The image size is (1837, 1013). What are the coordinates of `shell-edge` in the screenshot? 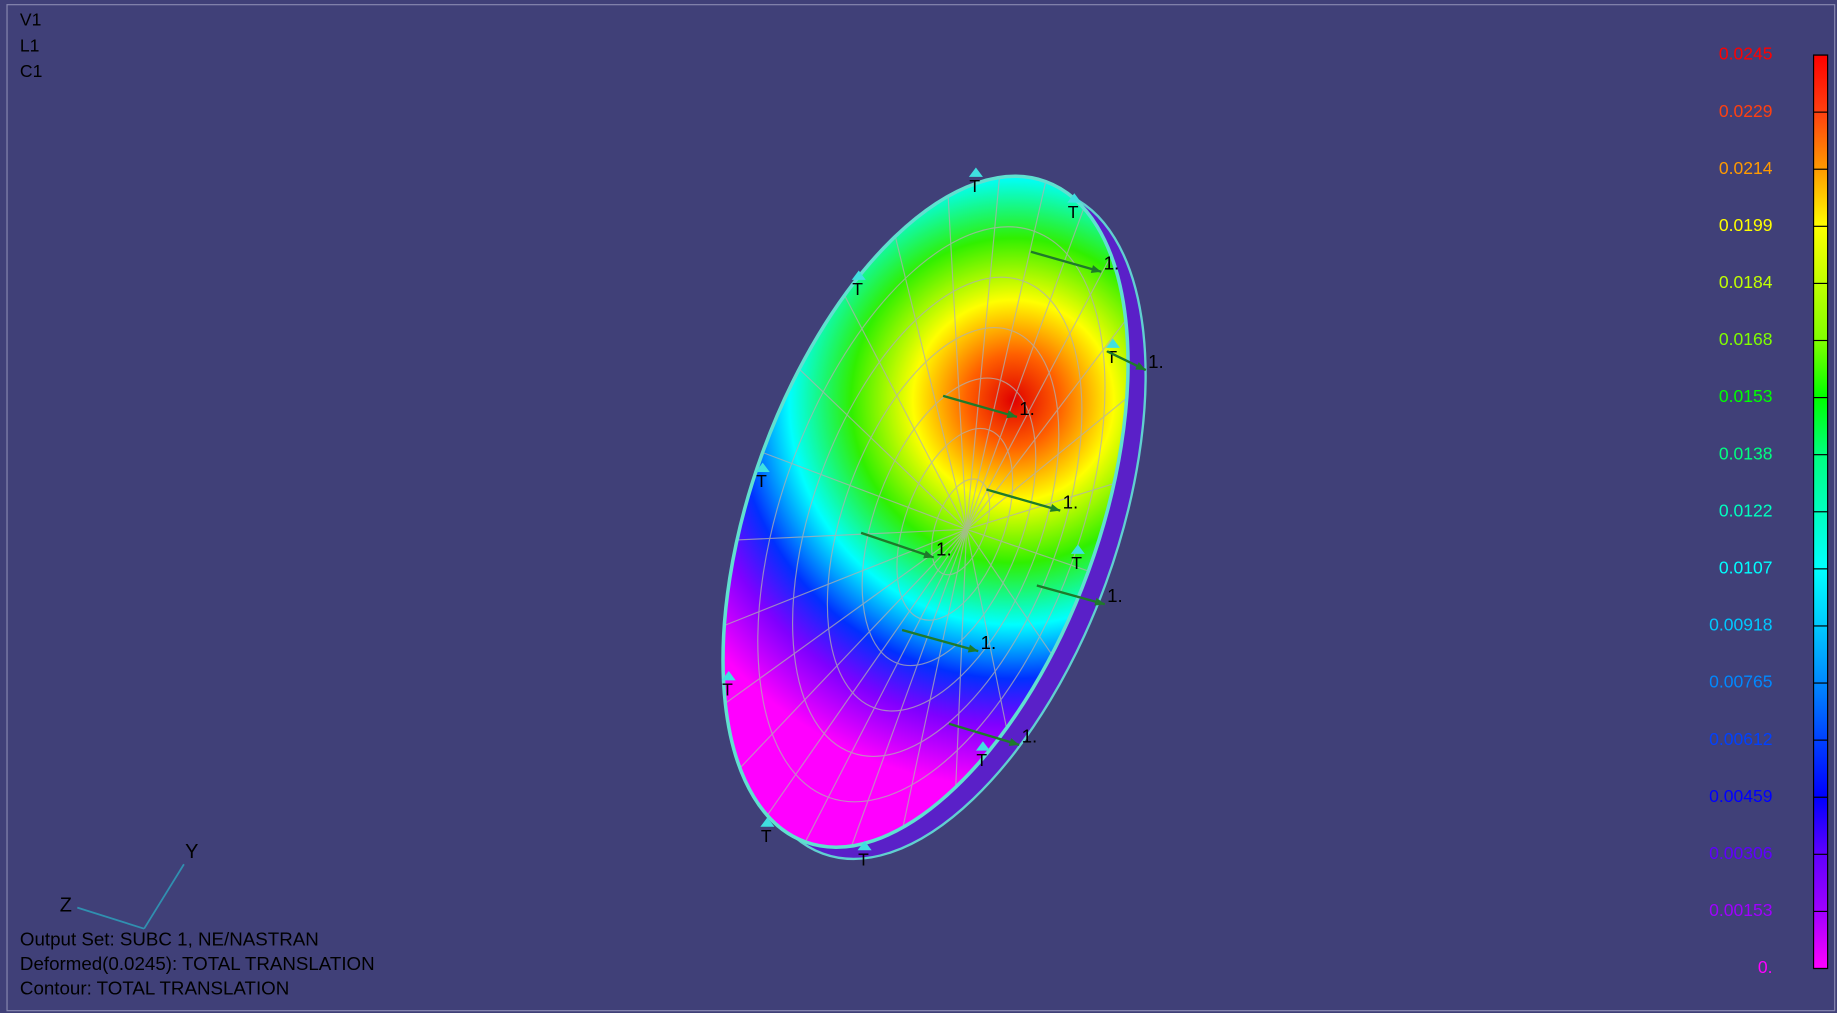 It's located at (925, 511).